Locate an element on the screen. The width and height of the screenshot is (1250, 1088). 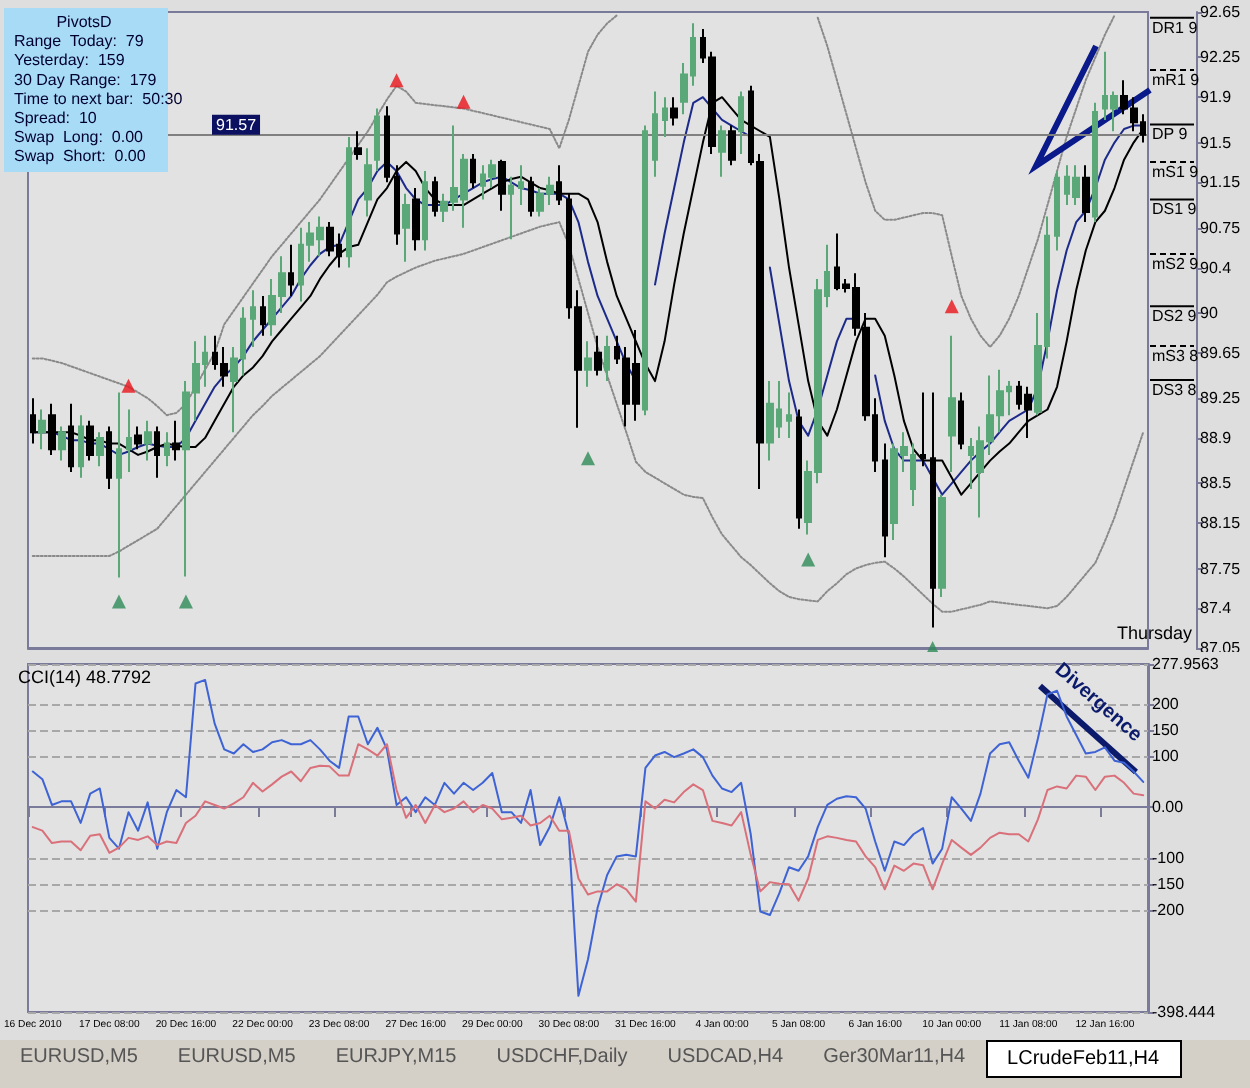
ref-line-label: DS2 9 is located at coordinates (1175, 316).